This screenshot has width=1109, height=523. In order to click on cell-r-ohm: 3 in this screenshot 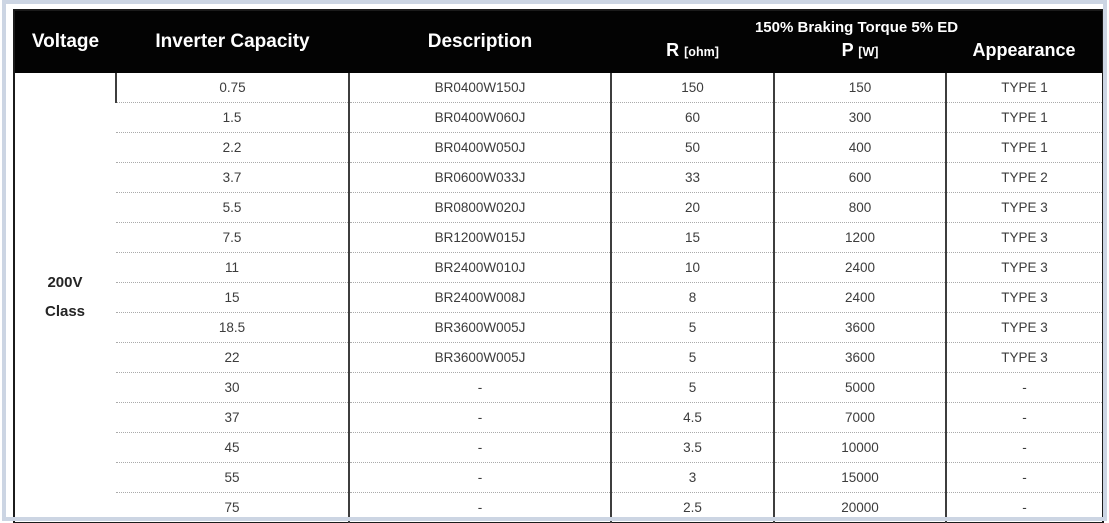, I will do `click(692, 477)`.